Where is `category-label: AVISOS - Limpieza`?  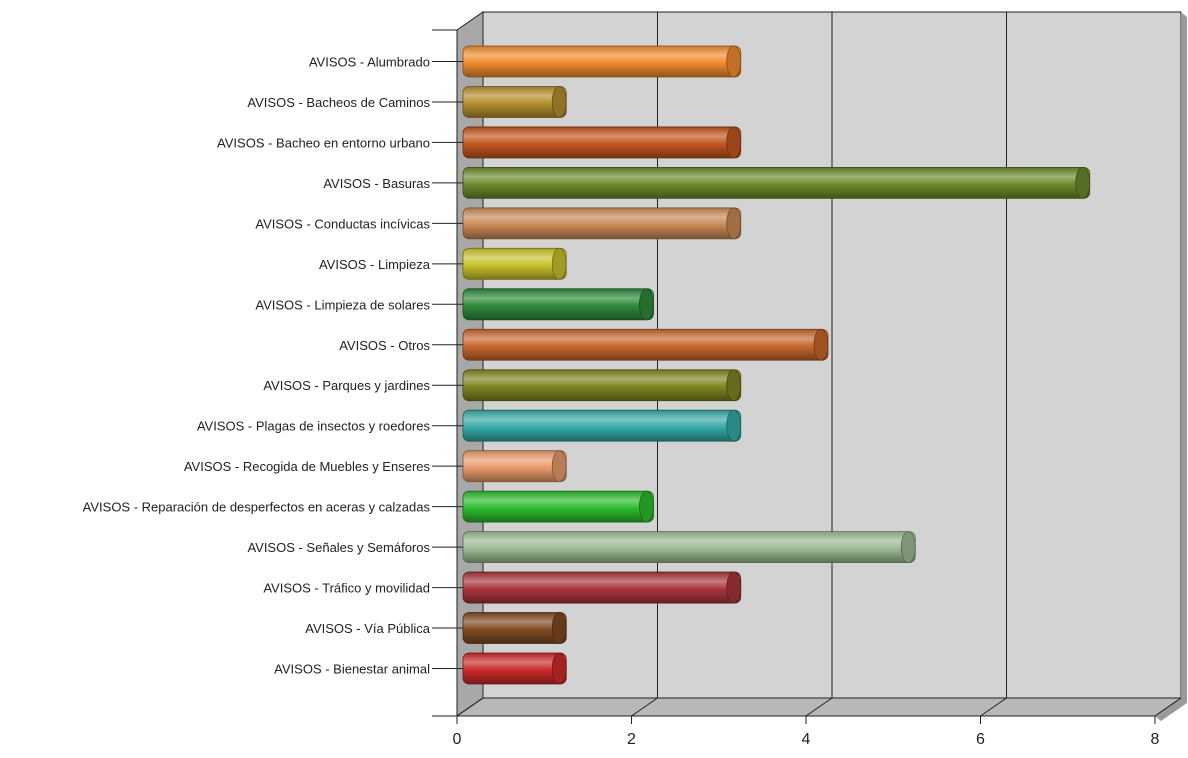 category-label: AVISOS - Limpieza is located at coordinates (375, 264).